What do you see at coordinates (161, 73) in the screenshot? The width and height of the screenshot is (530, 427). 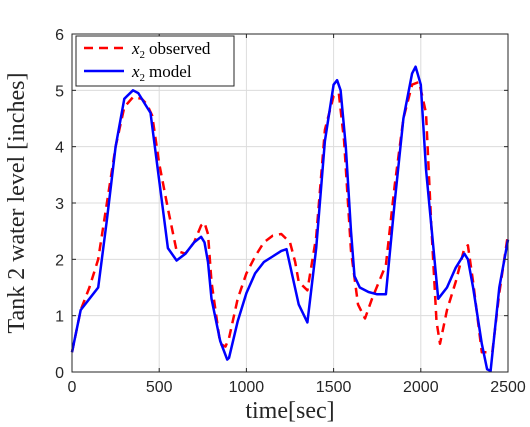 I see `legend-label-model: x2 model` at bounding box center [161, 73].